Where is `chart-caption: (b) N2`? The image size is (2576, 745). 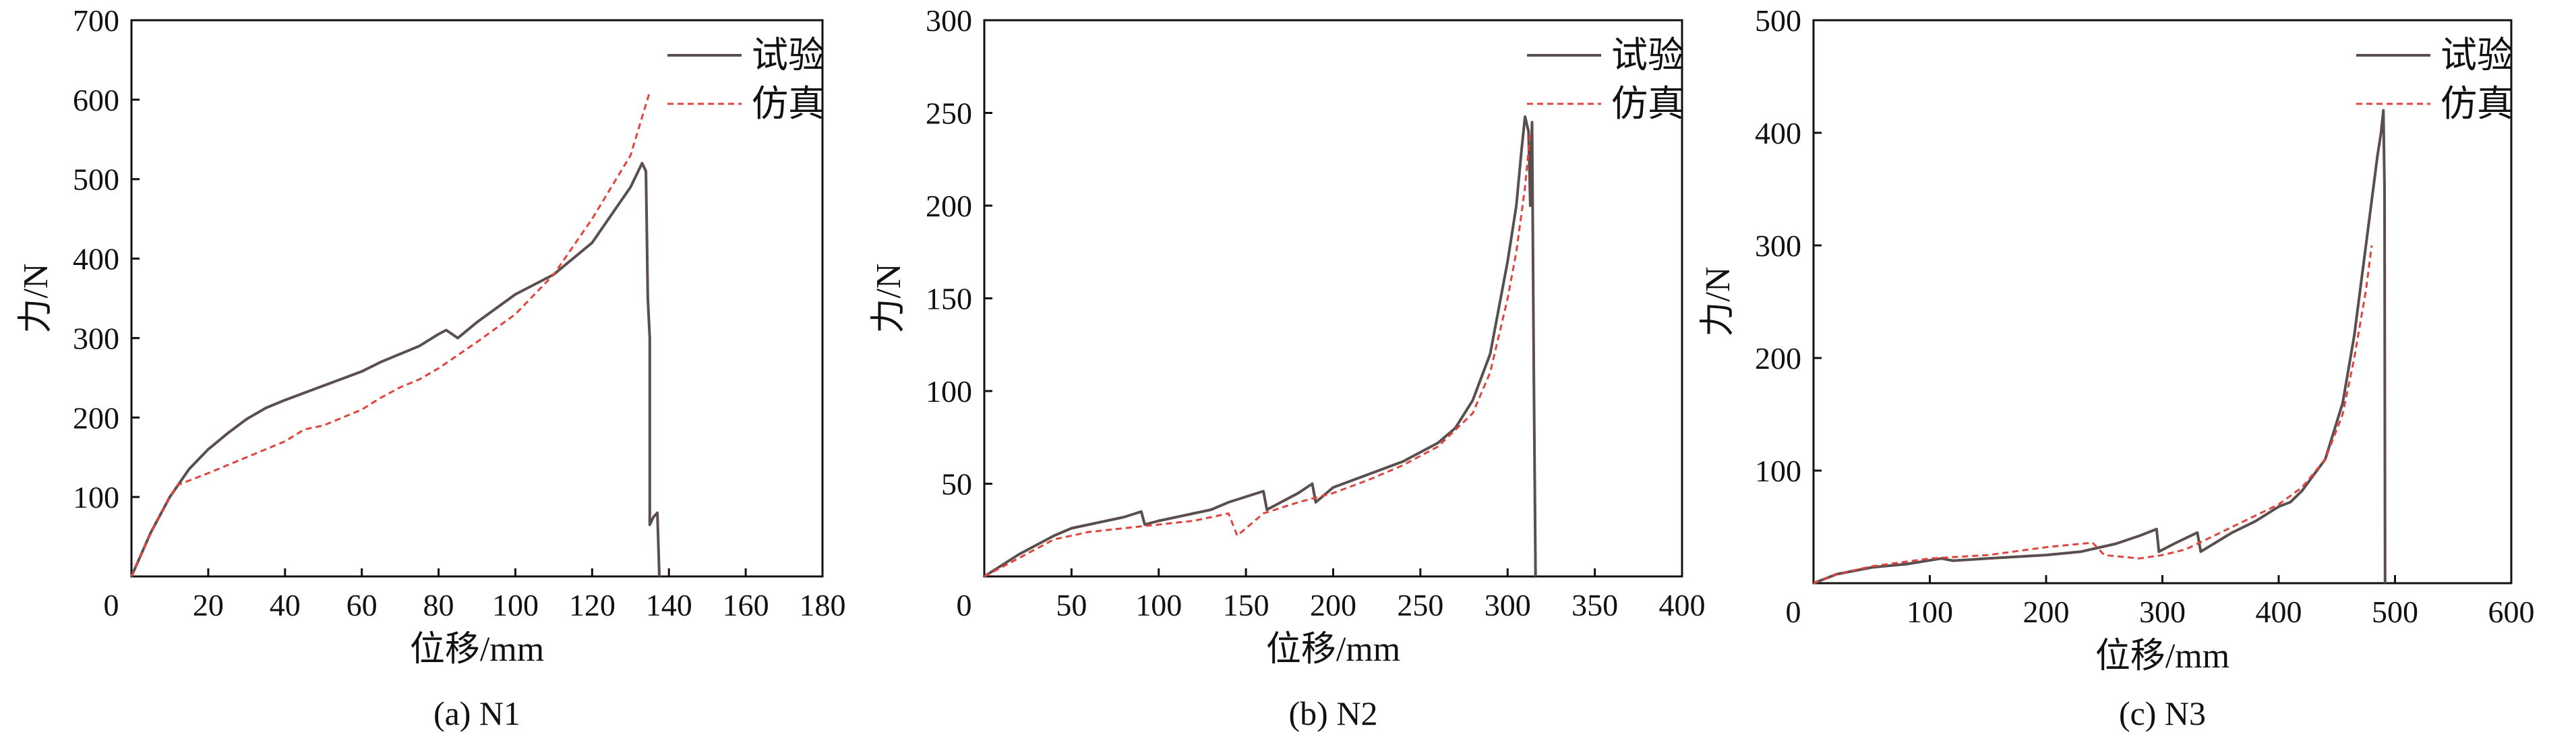
chart-caption: (b) N2 is located at coordinates (1333, 713).